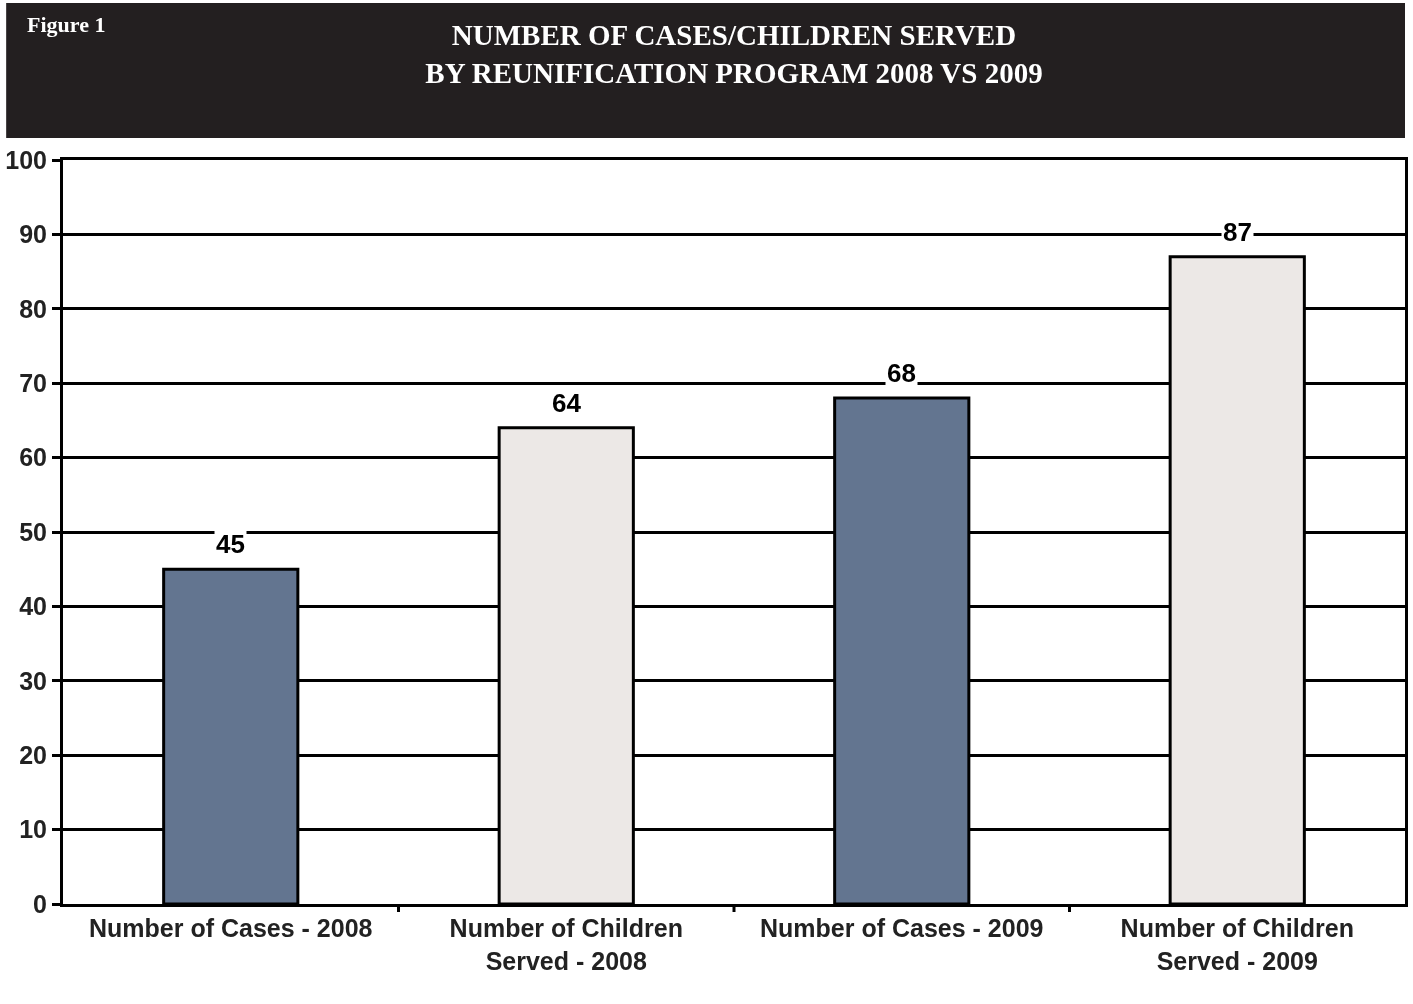 This screenshot has width=1413, height=1004. What do you see at coordinates (33, 234) in the screenshot?
I see `y-tick-label: 90` at bounding box center [33, 234].